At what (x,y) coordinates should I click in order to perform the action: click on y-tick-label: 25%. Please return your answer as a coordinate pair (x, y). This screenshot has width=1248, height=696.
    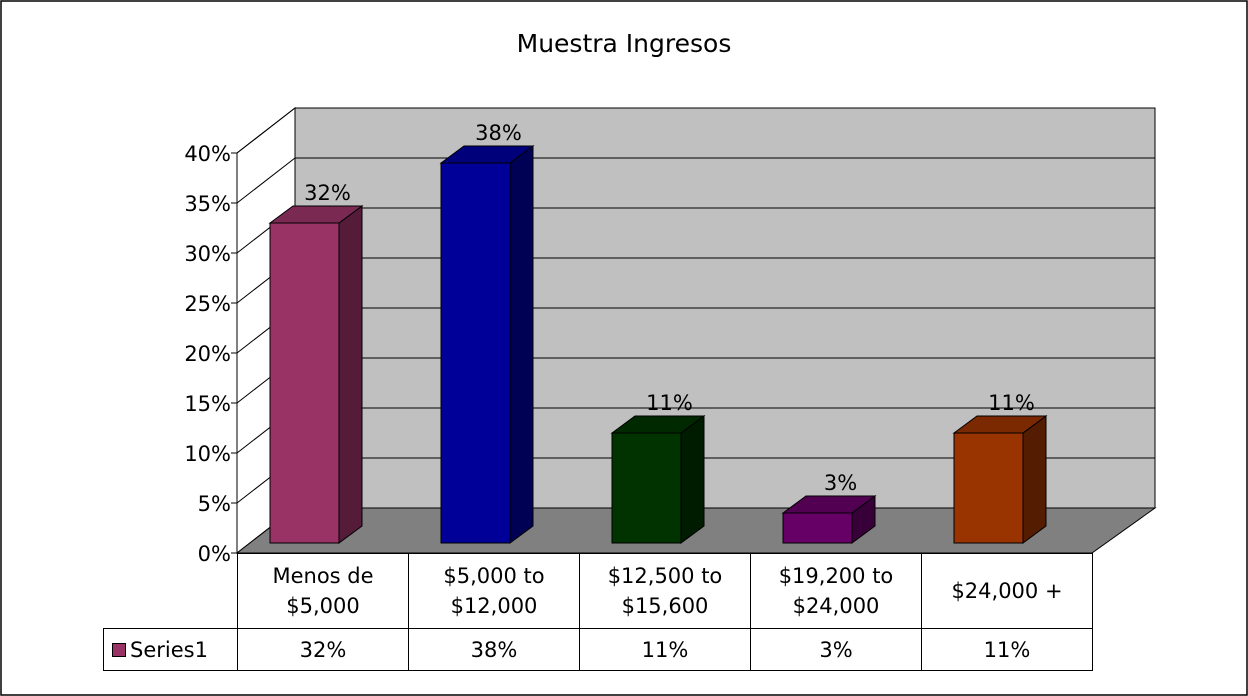
    Looking at the image, I should click on (207, 304).